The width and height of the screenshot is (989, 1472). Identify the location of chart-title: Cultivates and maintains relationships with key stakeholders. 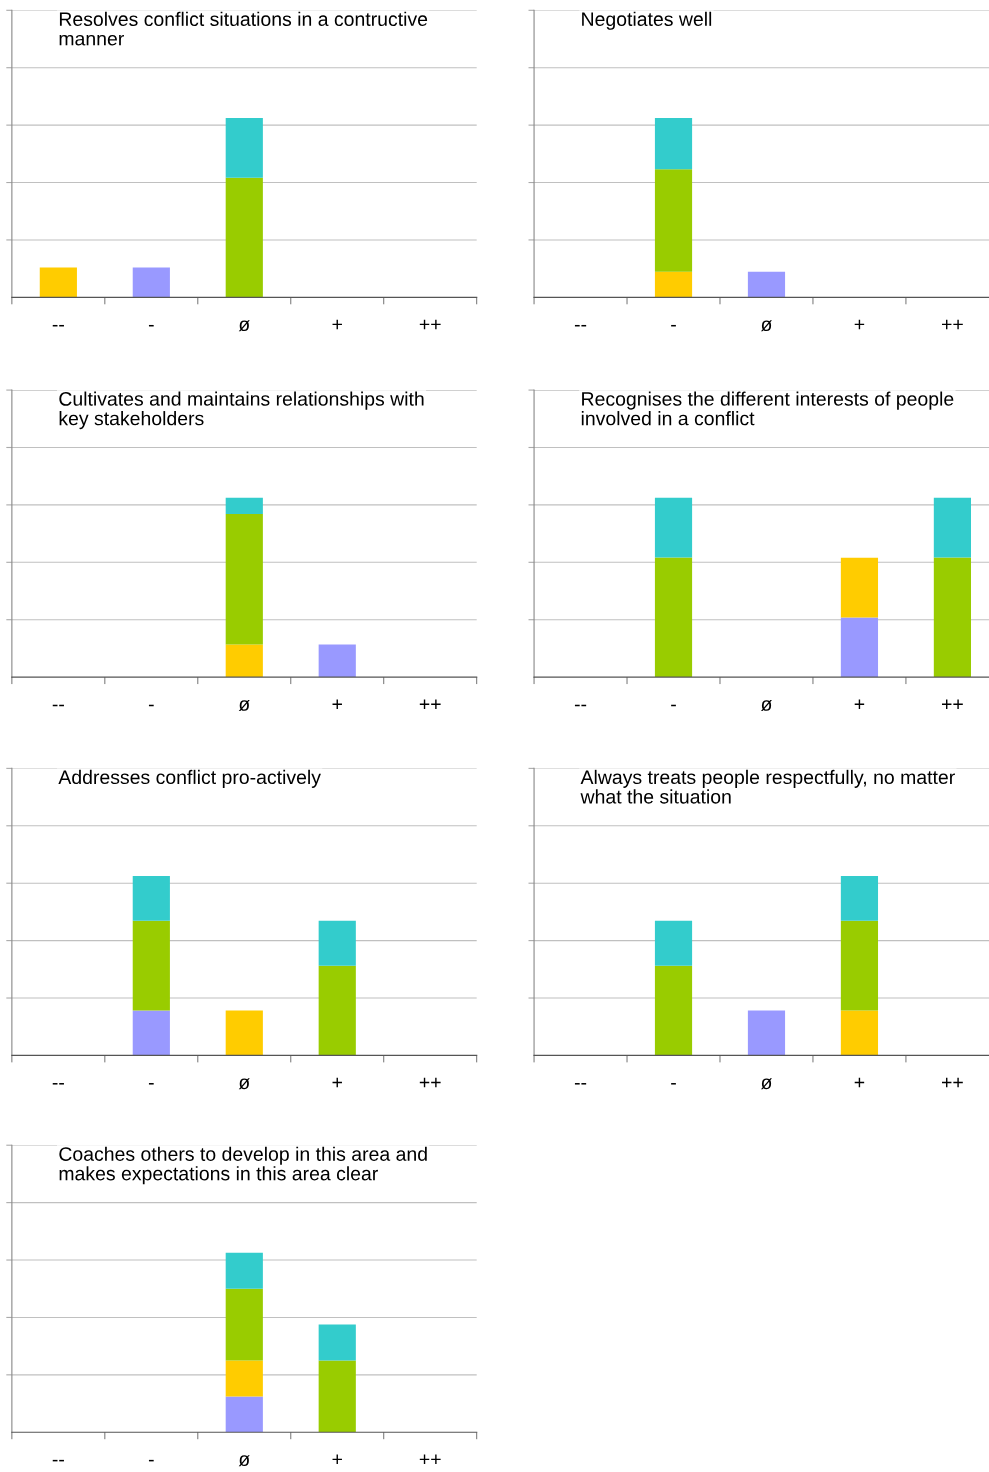
(241, 410).